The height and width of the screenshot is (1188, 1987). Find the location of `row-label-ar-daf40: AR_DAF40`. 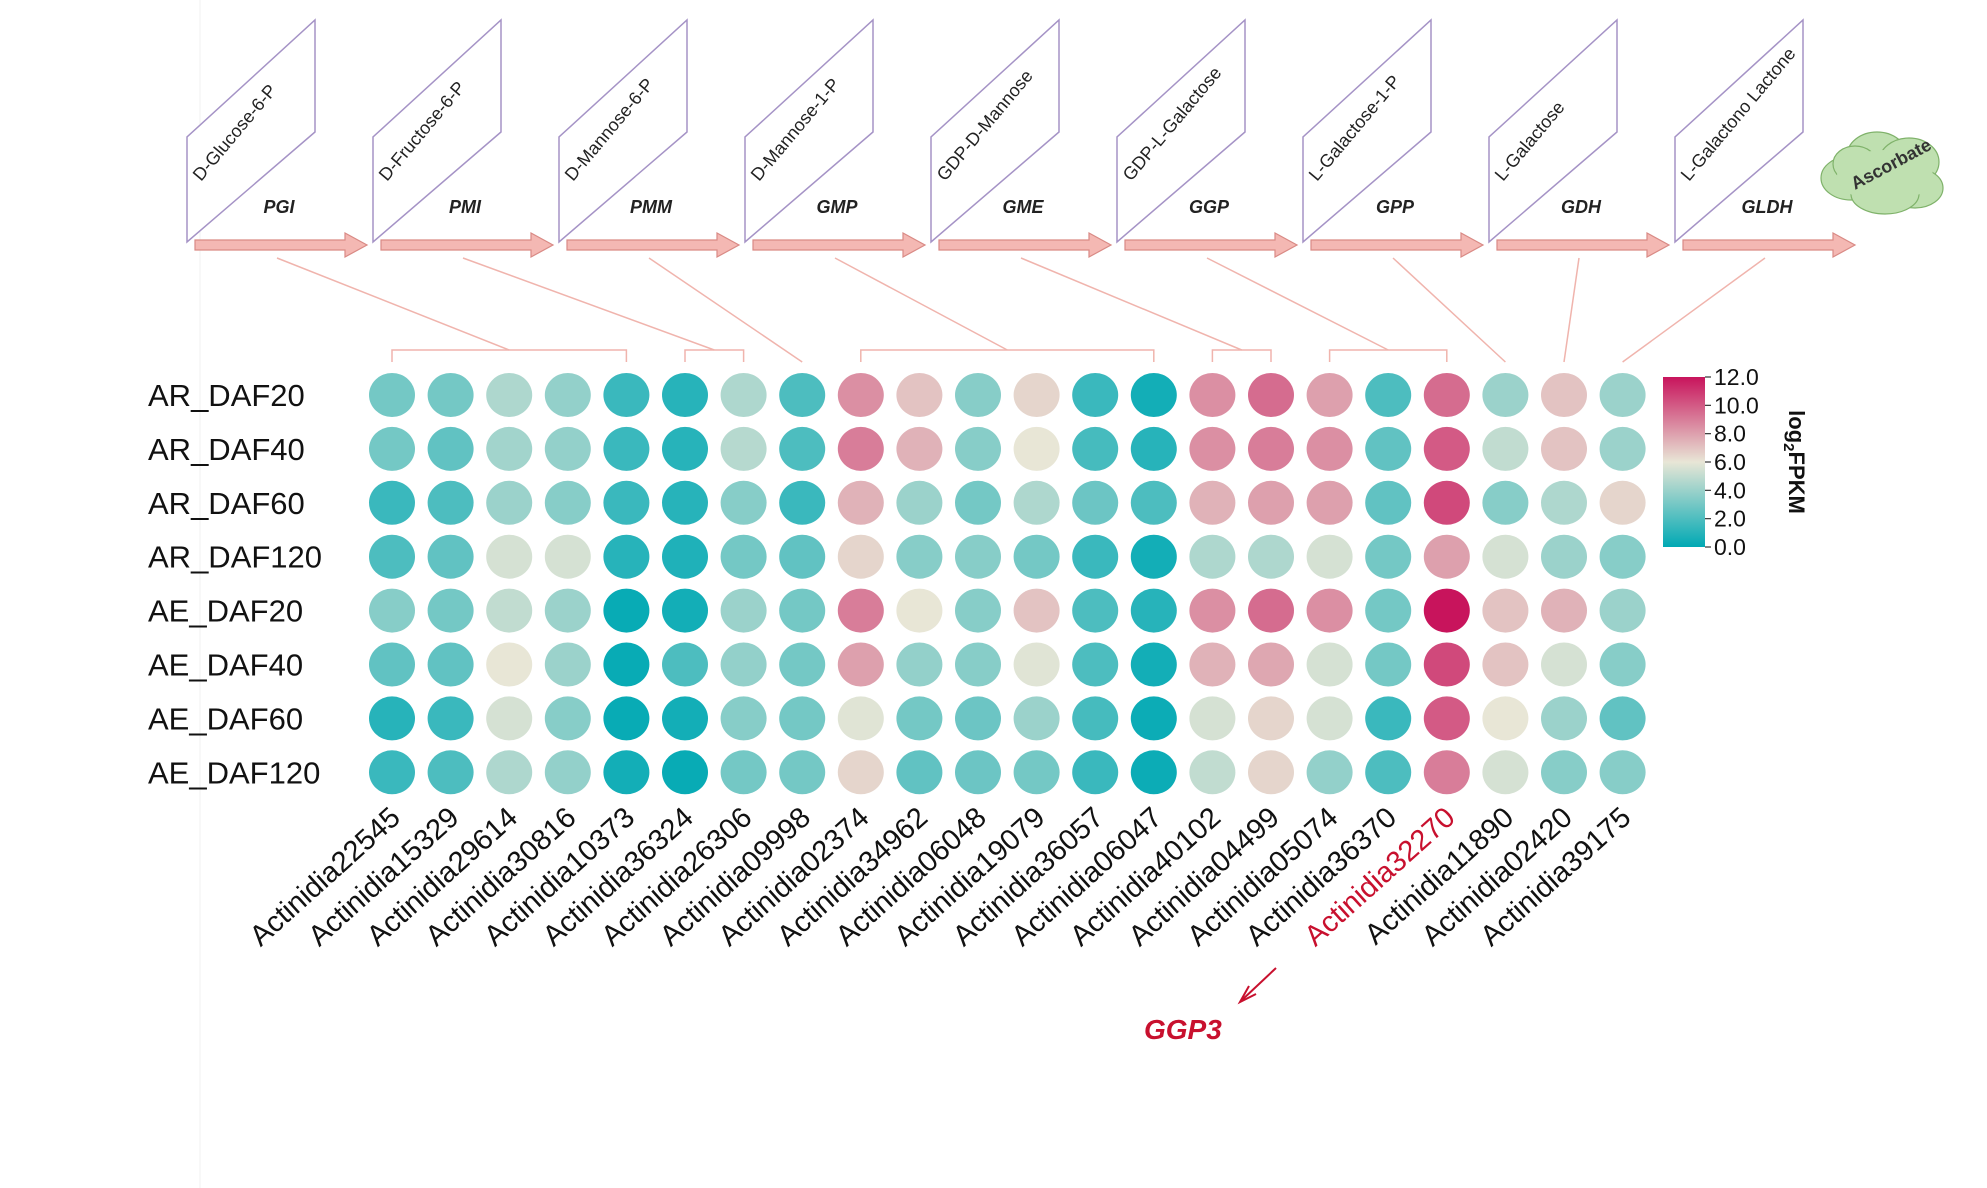

row-label-ar-daf40: AR_DAF40 is located at coordinates (226, 449).